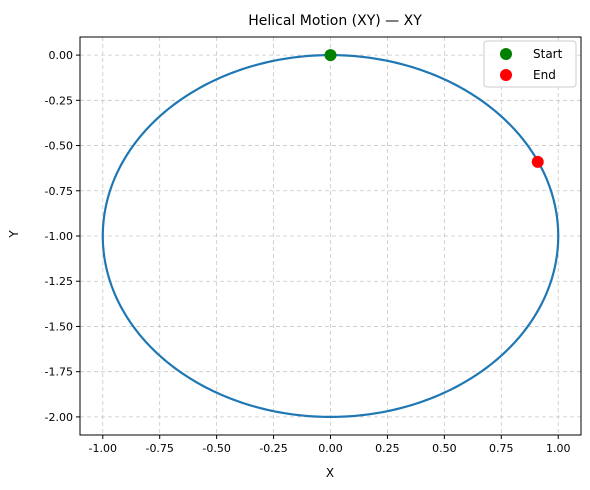 This screenshot has width=590, height=490. I want to click on y-tick-label: -1.75, so click(59, 372).